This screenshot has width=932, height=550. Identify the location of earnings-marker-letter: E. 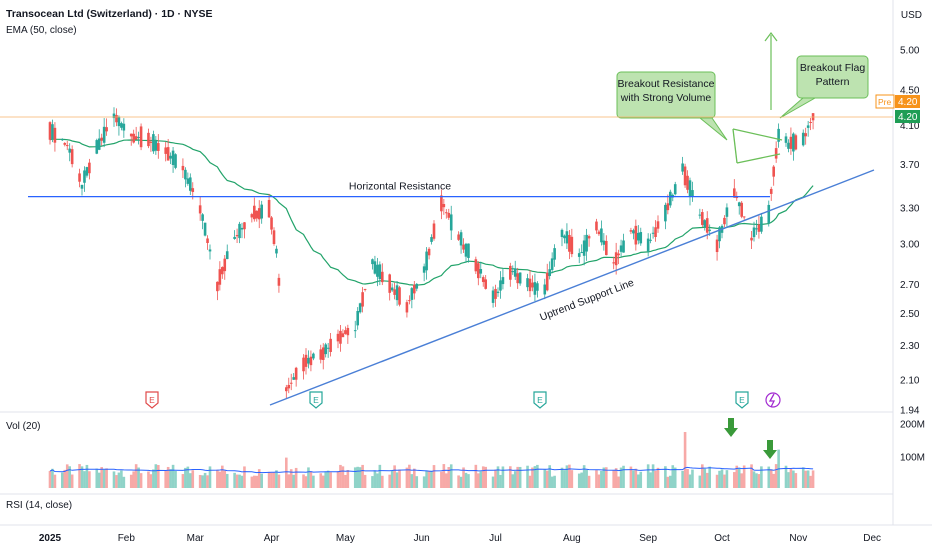
(540, 400).